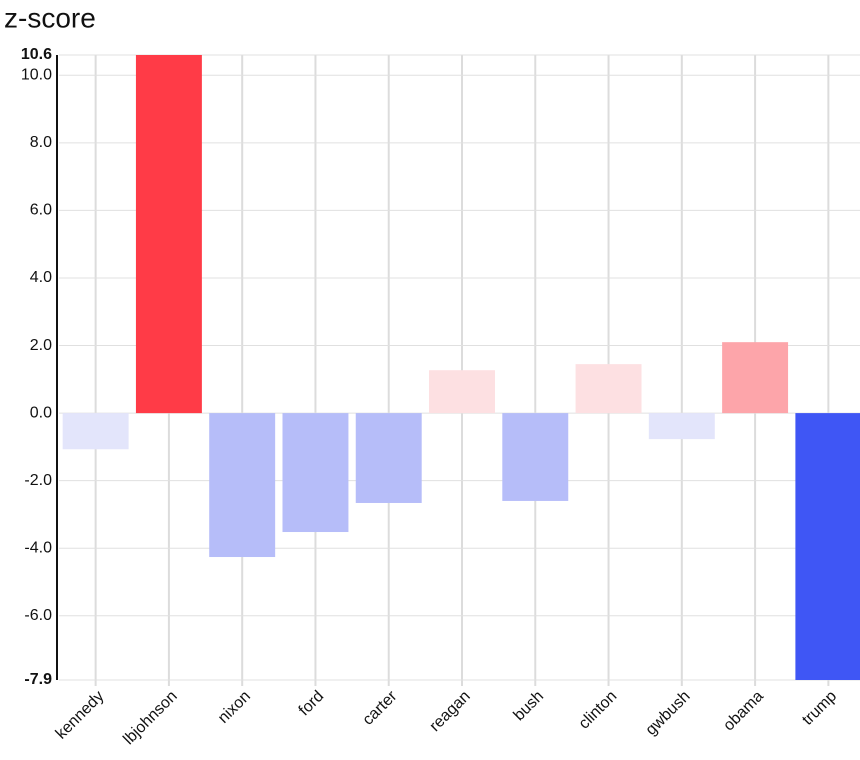  I want to click on x-tick-label: ford, so click(312, 704).